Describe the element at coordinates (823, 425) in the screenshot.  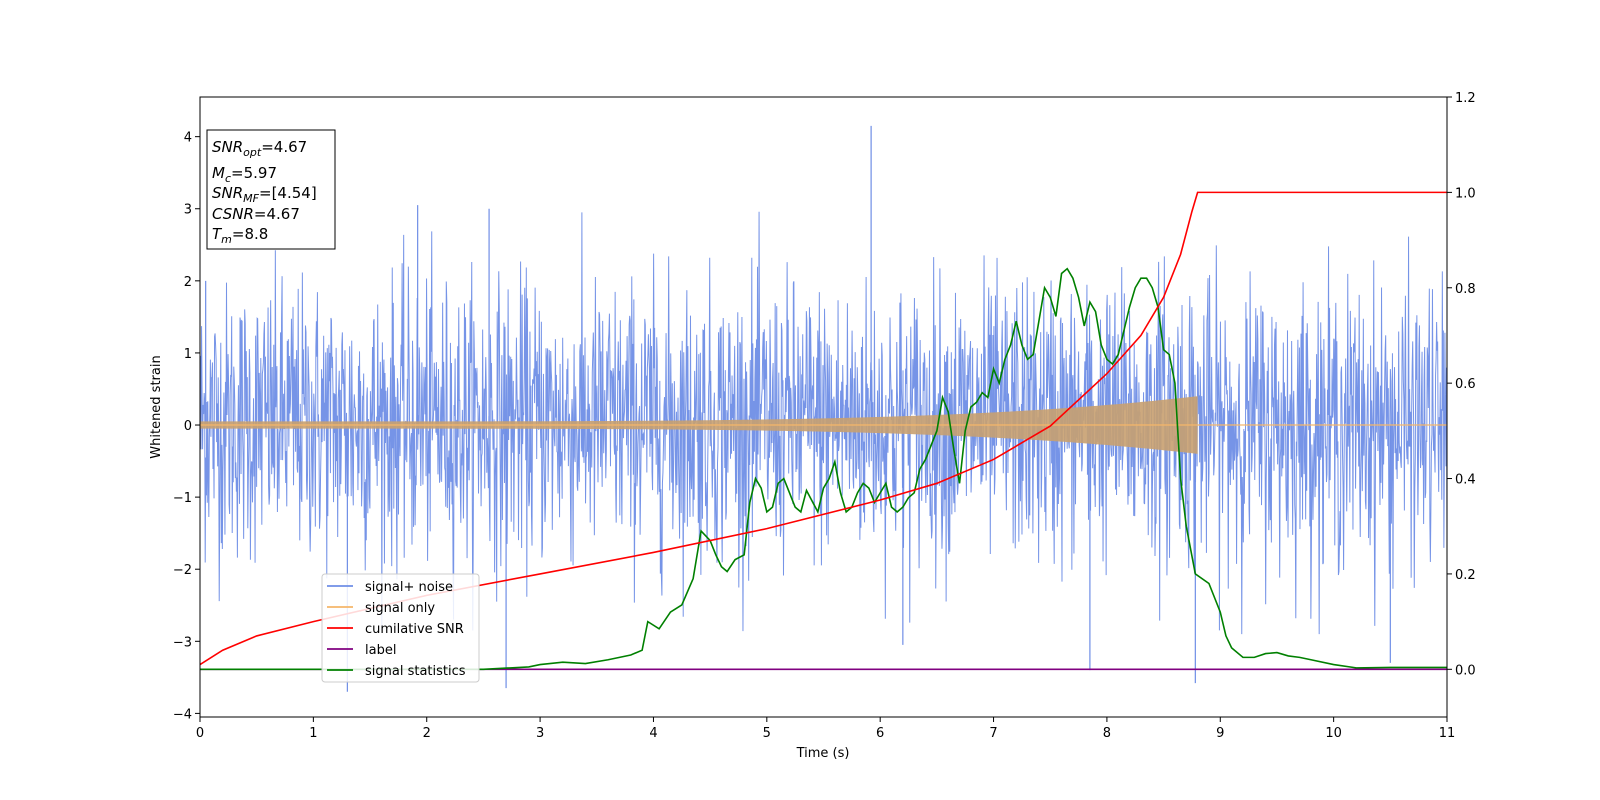
I see `signal-series-layer` at that location.